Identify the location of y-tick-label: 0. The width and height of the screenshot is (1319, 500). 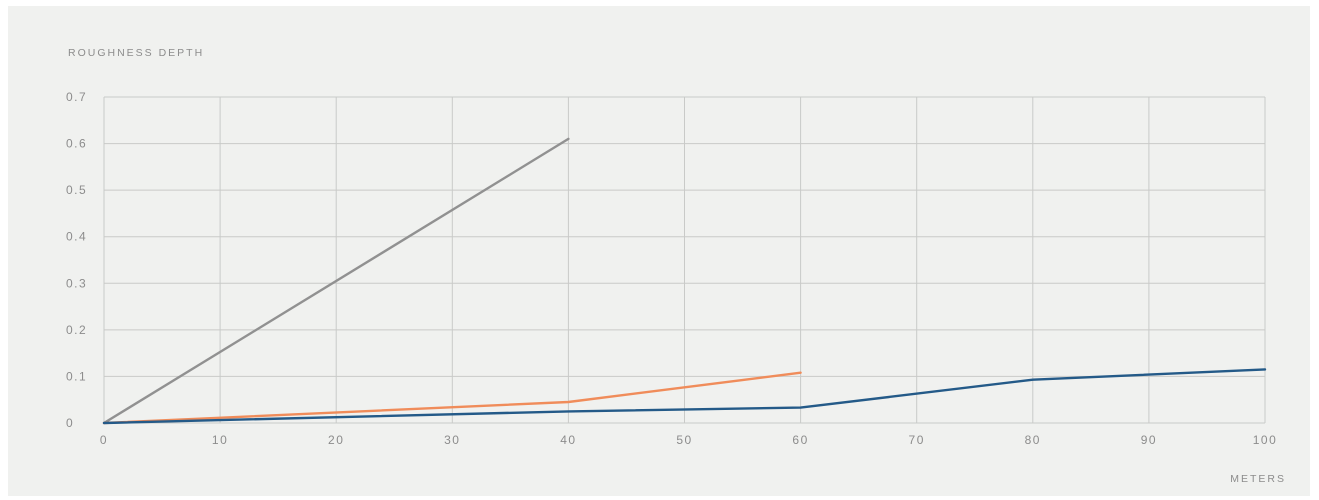
(70, 423).